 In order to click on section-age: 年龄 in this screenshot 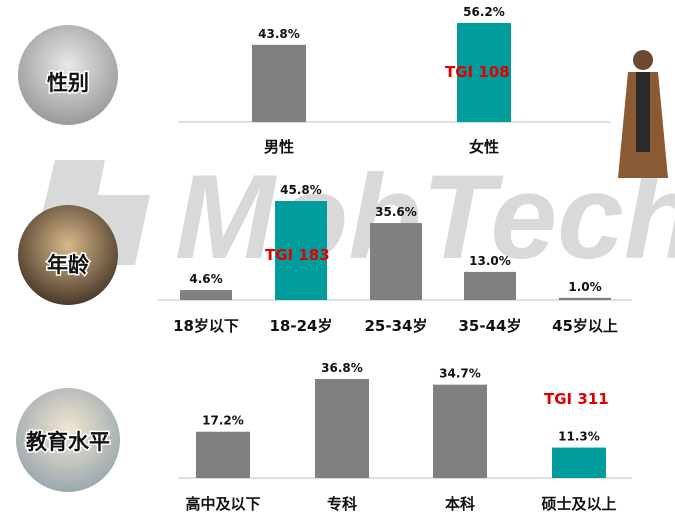, I will do `click(68, 255)`.